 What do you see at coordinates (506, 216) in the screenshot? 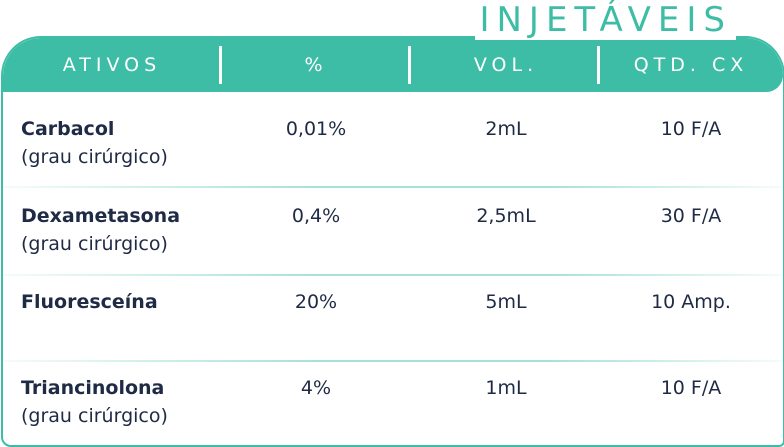
I see `row-volume: 2,5mL` at bounding box center [506, 216].